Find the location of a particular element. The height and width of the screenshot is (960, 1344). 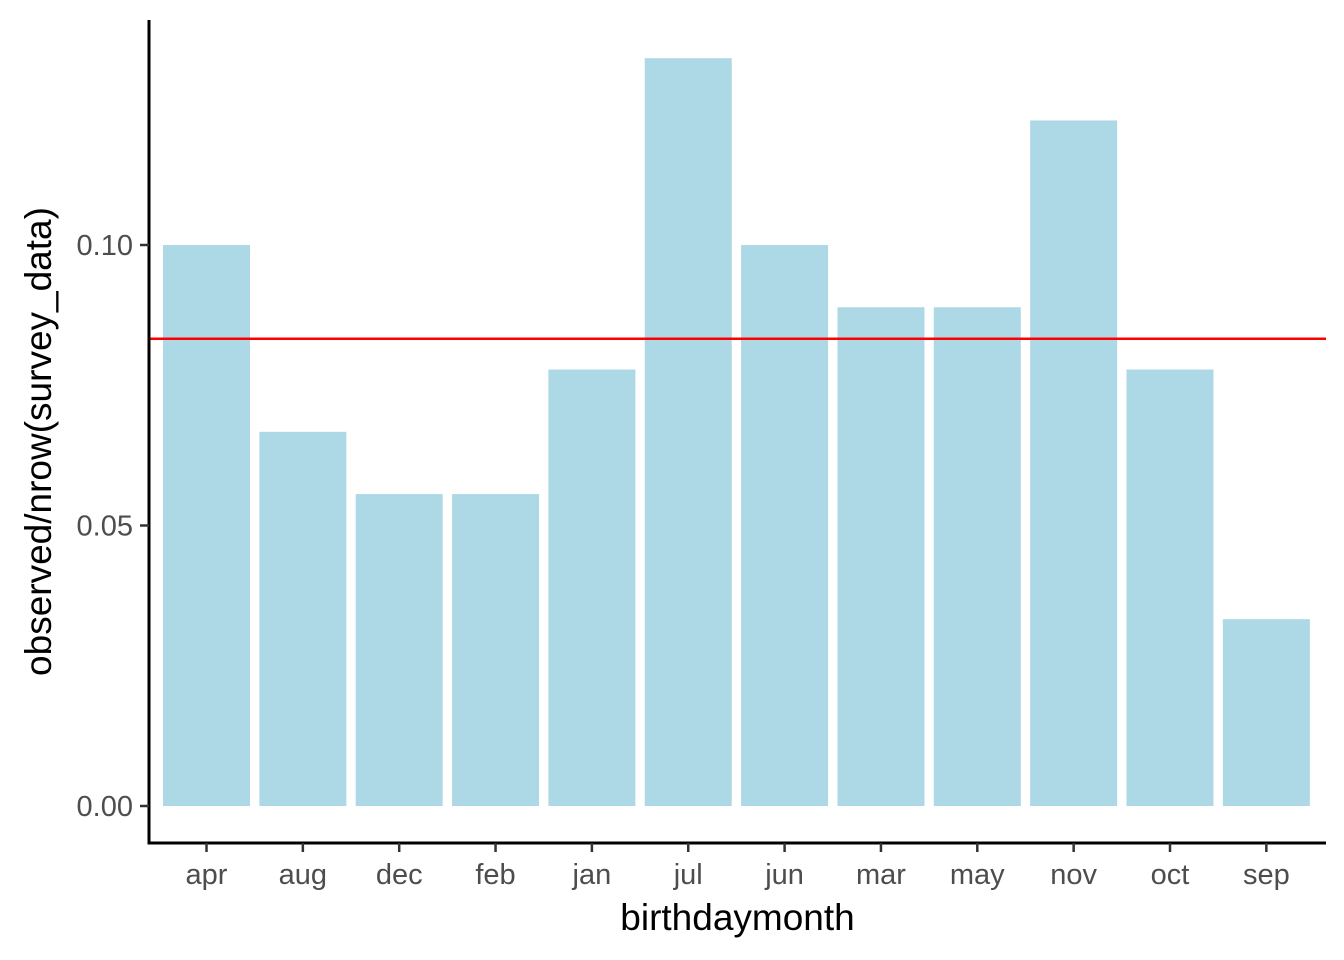

x-tick-label-jul: jul is located at coordinates (688, 875).